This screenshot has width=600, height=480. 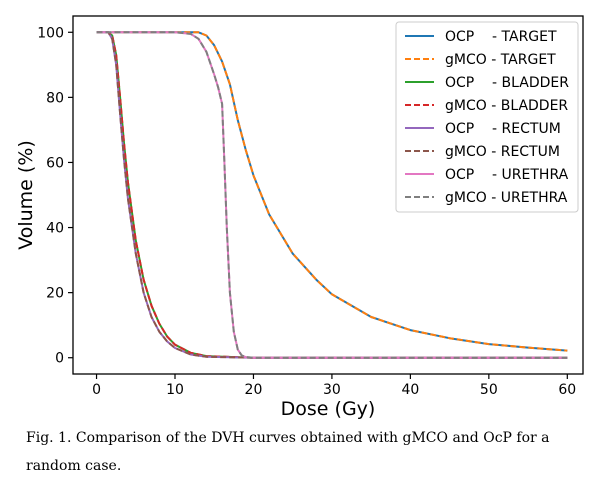 What do you see at coordinates (50, 33) in the screenshot?
I see `y-tick-label: 100` at bounding box center [50, 33].